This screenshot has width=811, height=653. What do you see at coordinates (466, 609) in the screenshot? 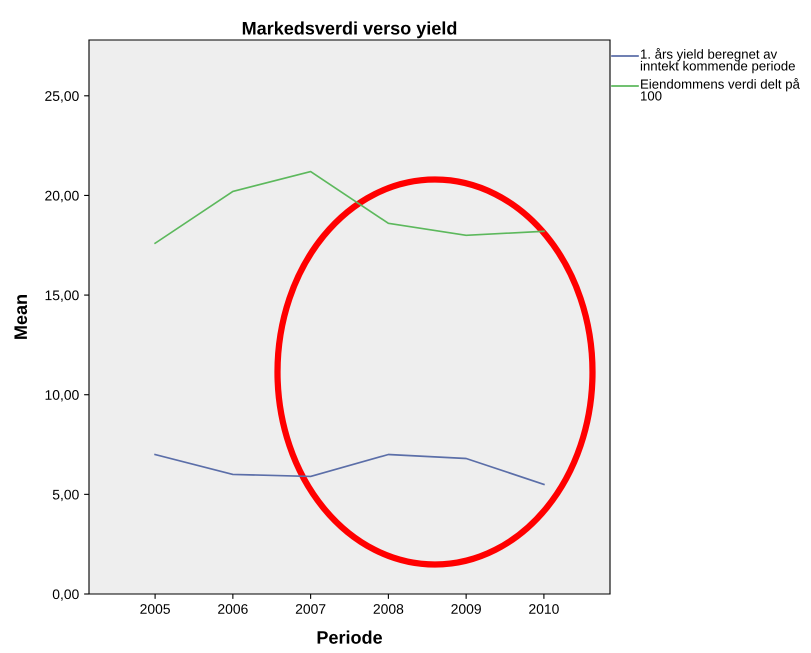
I see `x-tick-label: 2009` at bounding box center [466, 609].